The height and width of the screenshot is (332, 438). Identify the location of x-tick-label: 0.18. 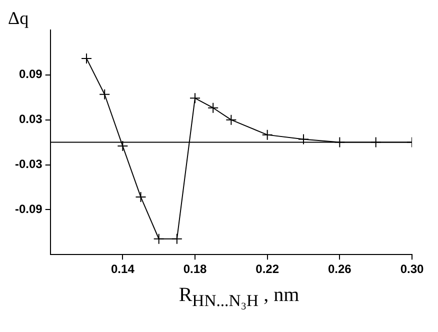
(195, 269).